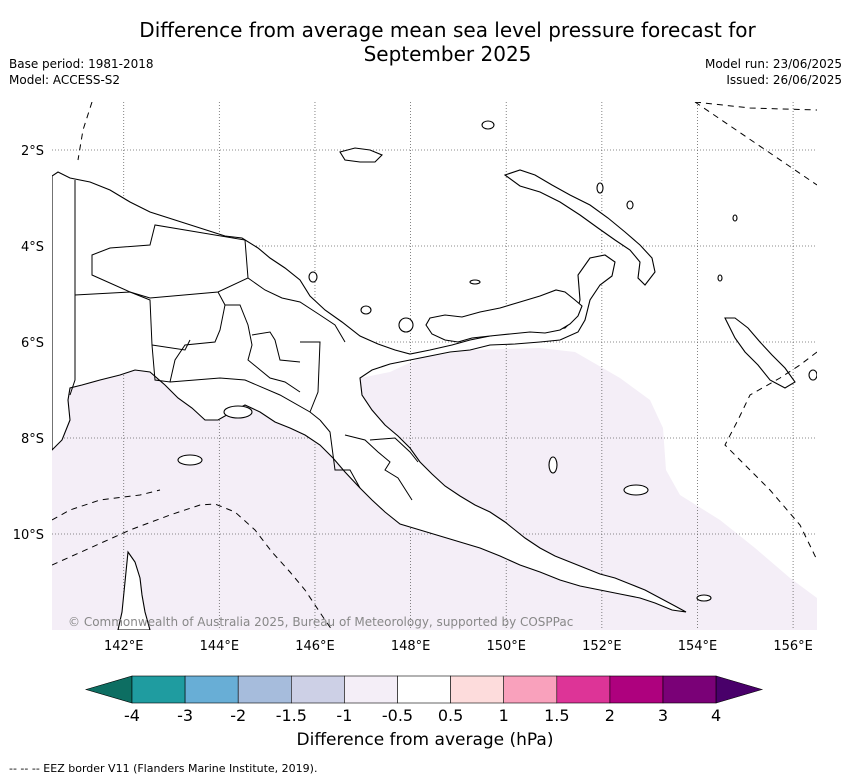 The image size is (850, 781). Describe the element at coordinates (32, 343) in the screenshot. I see `latitude-tick-label: 6°S` at that location.